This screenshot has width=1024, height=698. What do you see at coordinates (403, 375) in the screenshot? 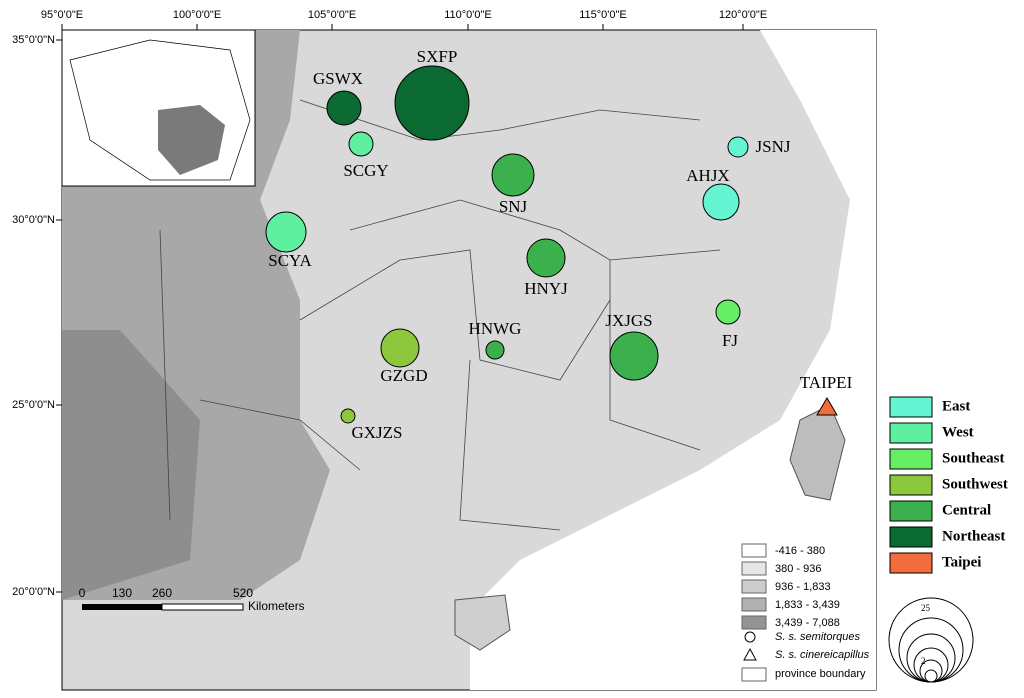
I see `site-label: GZGD` at bounding box center [403, 375].